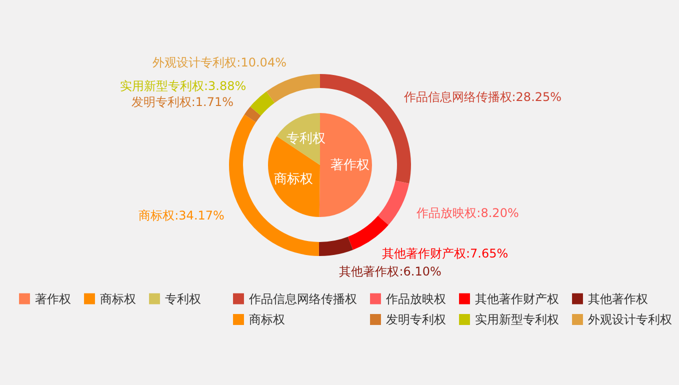 This screenshot has width=679, height=385. What do you see at coordinates (390, 271) in the screenshot?
I see `category-label: 其他著作权:6.10%` at bounding box center [390, 271].